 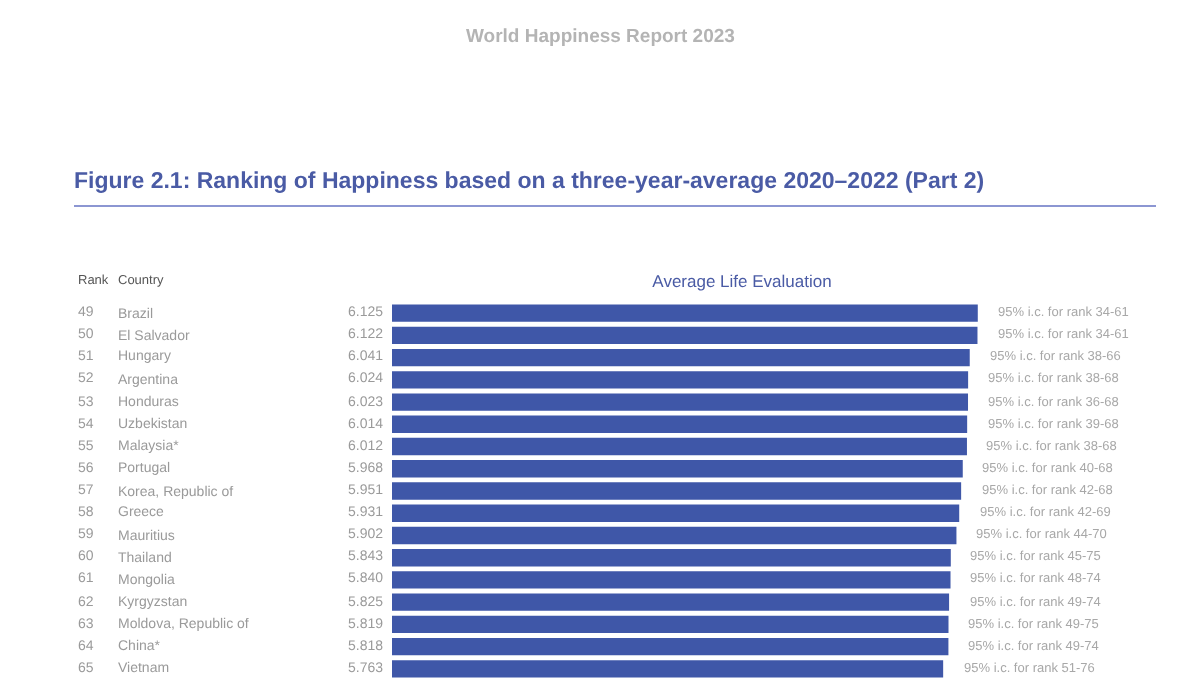 What do you see at coordinates (742, 281) in the screenshot?
I see `x-axis-title: Average Life Evaluation` at bounding box center [742, 281].